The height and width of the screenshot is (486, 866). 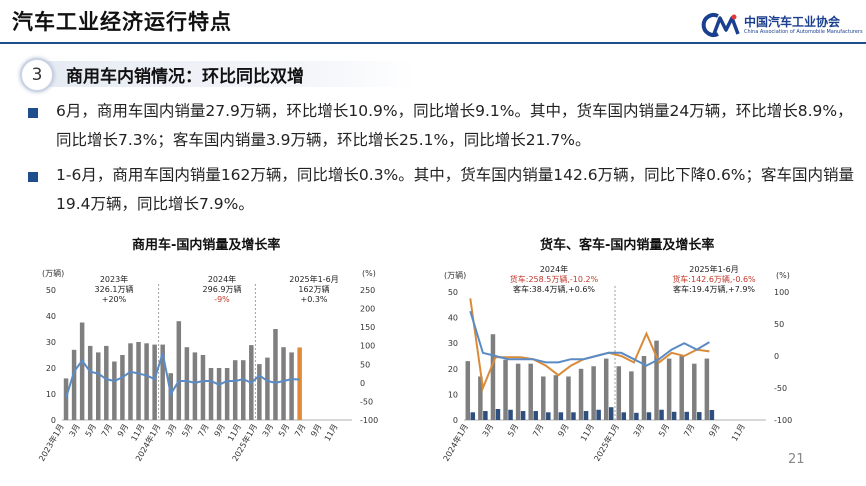 I want to click on right-tick-label: -50, so click(x=780, y=388).